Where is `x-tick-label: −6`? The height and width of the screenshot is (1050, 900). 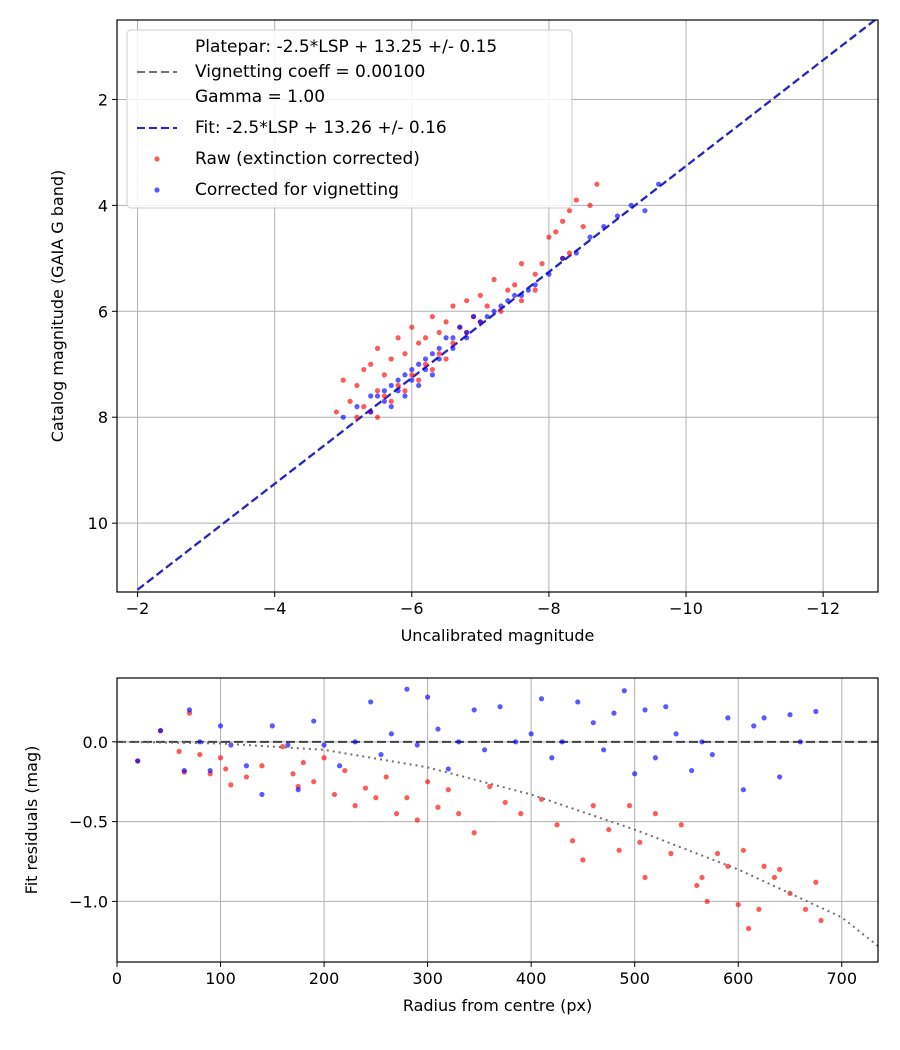
x-tick-label: −6 is located at coordinates (412, 608).